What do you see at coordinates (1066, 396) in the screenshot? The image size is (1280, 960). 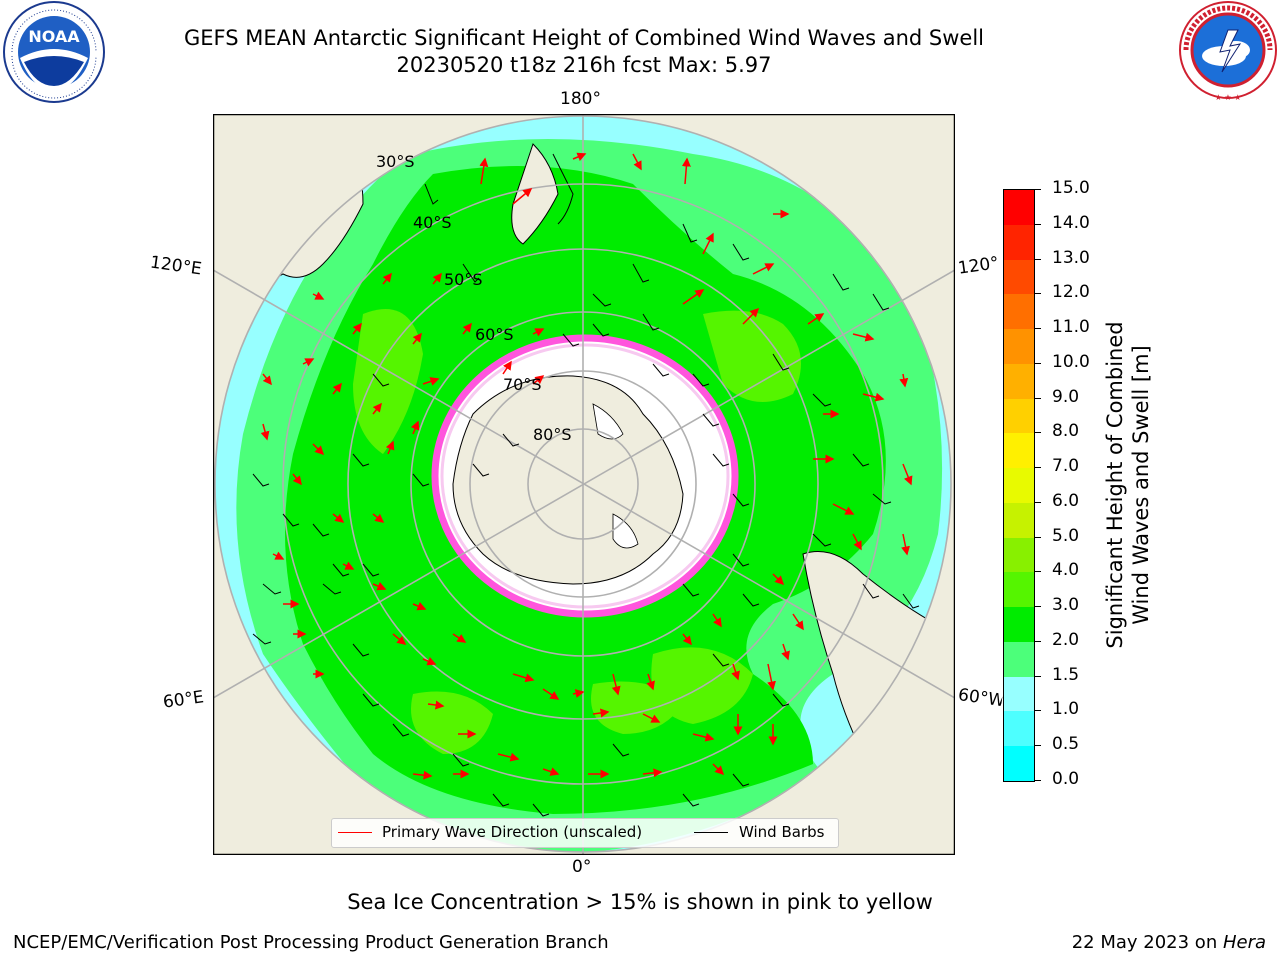 I see `colorbar-tick-label: 9.0` at bounding box center [1066, 396].